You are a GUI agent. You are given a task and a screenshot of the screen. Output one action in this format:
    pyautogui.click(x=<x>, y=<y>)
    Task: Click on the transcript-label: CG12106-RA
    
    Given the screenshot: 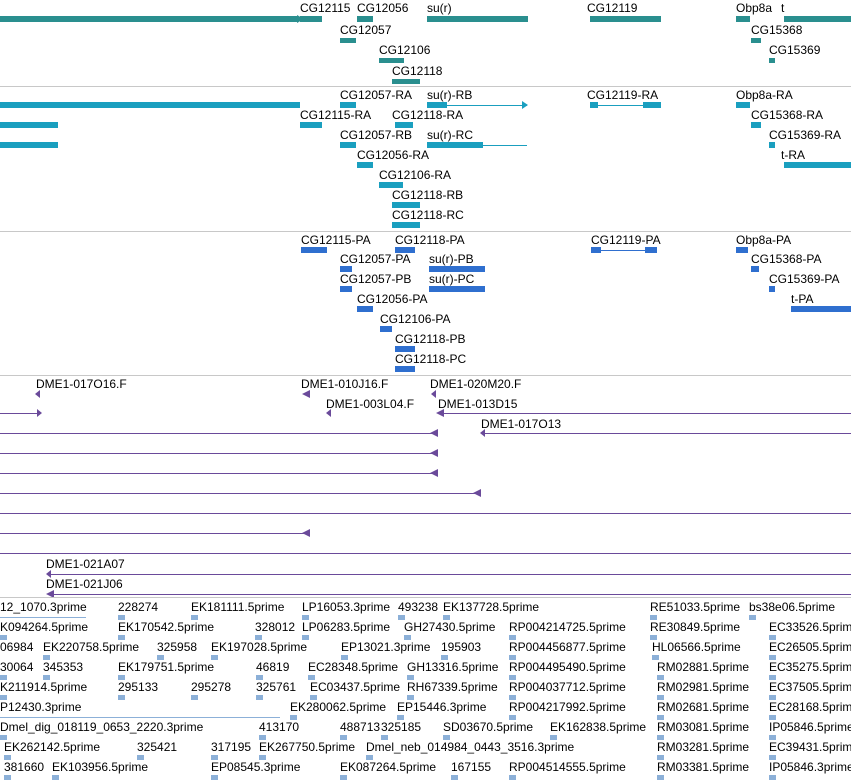 What is the action you would take?
    pyautogui.click(x=415, y=175)
    